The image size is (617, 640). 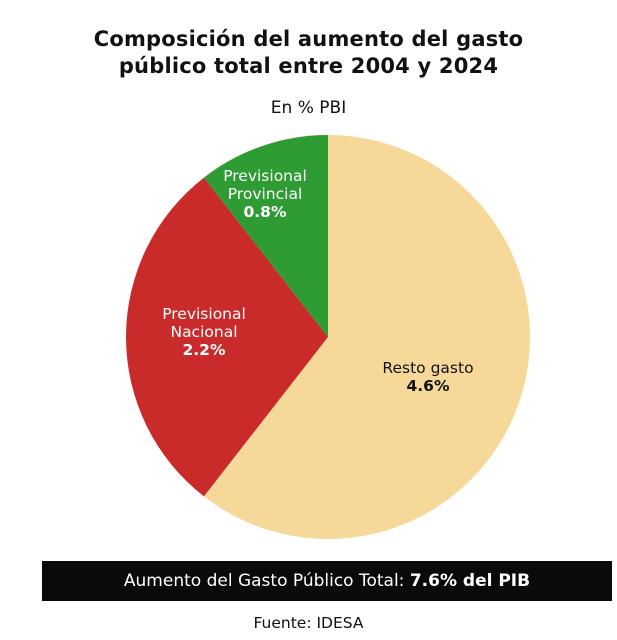 What do you see at coordinates (308, 66) in the screenshot?
I see `chart-title-line-2: público total entre 2004 y 2024` at bounding box center [308, 66].